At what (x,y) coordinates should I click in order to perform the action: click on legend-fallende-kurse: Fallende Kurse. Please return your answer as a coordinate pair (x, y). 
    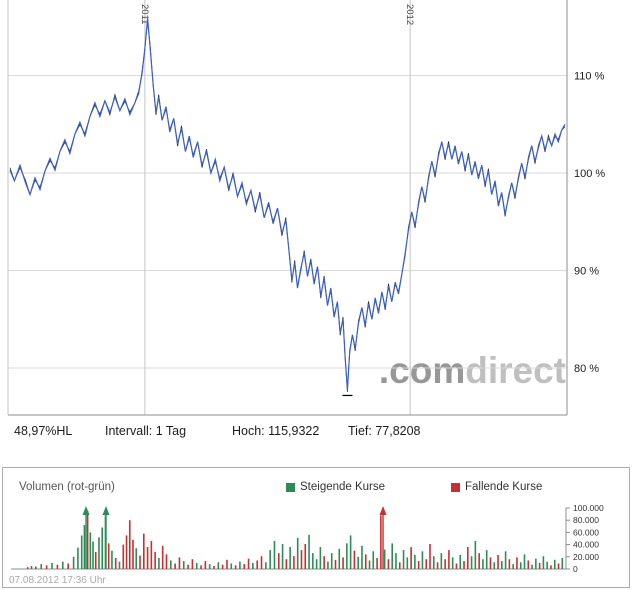
    Looking at the image, I should click on (496, 487).